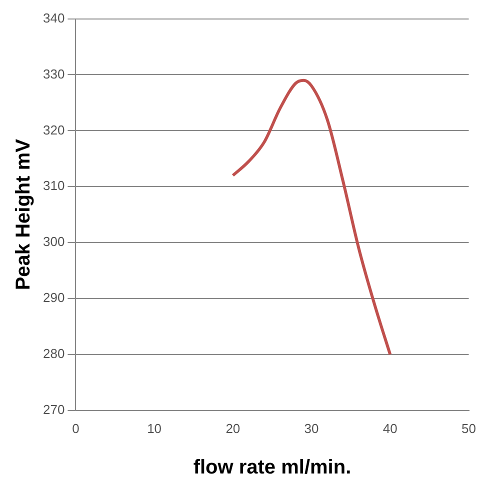 Image resolution: width=487 pixels, height=492 pixels. Describe the element at coordinates (53, 242) in the screenshot. I see `y-tick-label: 300` at that location.